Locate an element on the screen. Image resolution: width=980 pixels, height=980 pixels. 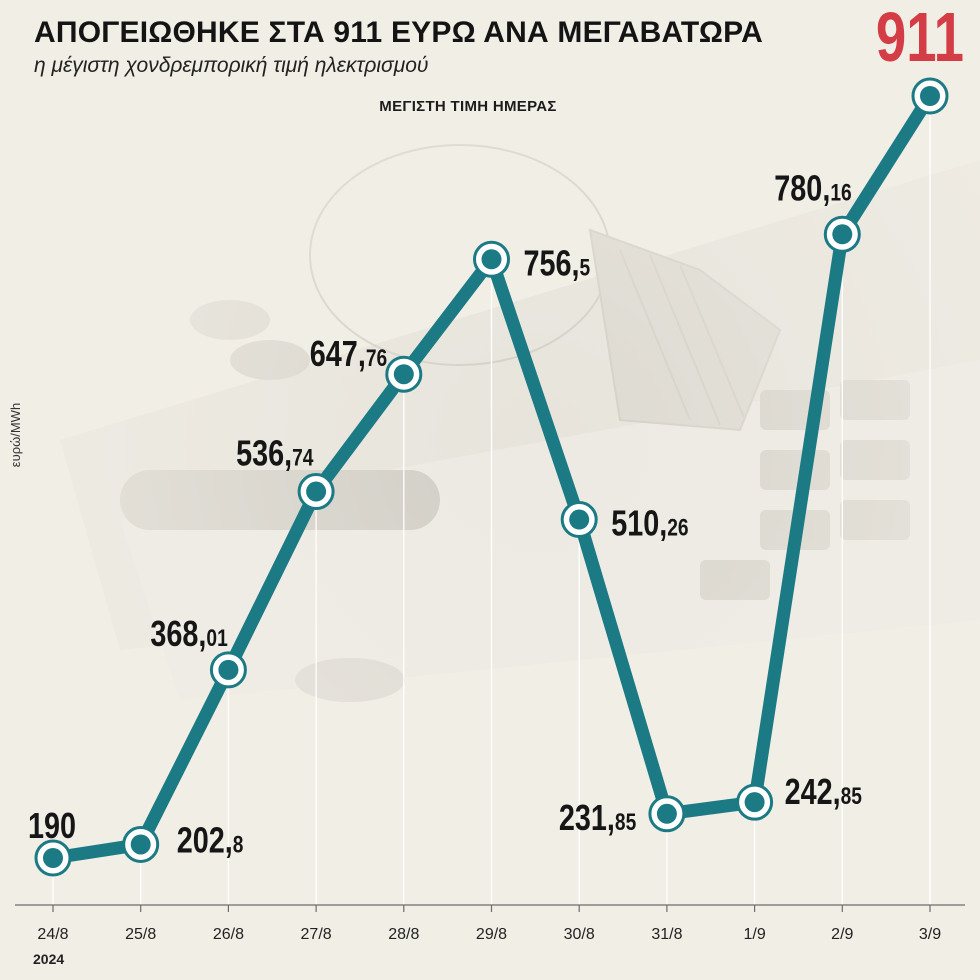
data-label-integer: 202, is located at coordinates (205, 839).